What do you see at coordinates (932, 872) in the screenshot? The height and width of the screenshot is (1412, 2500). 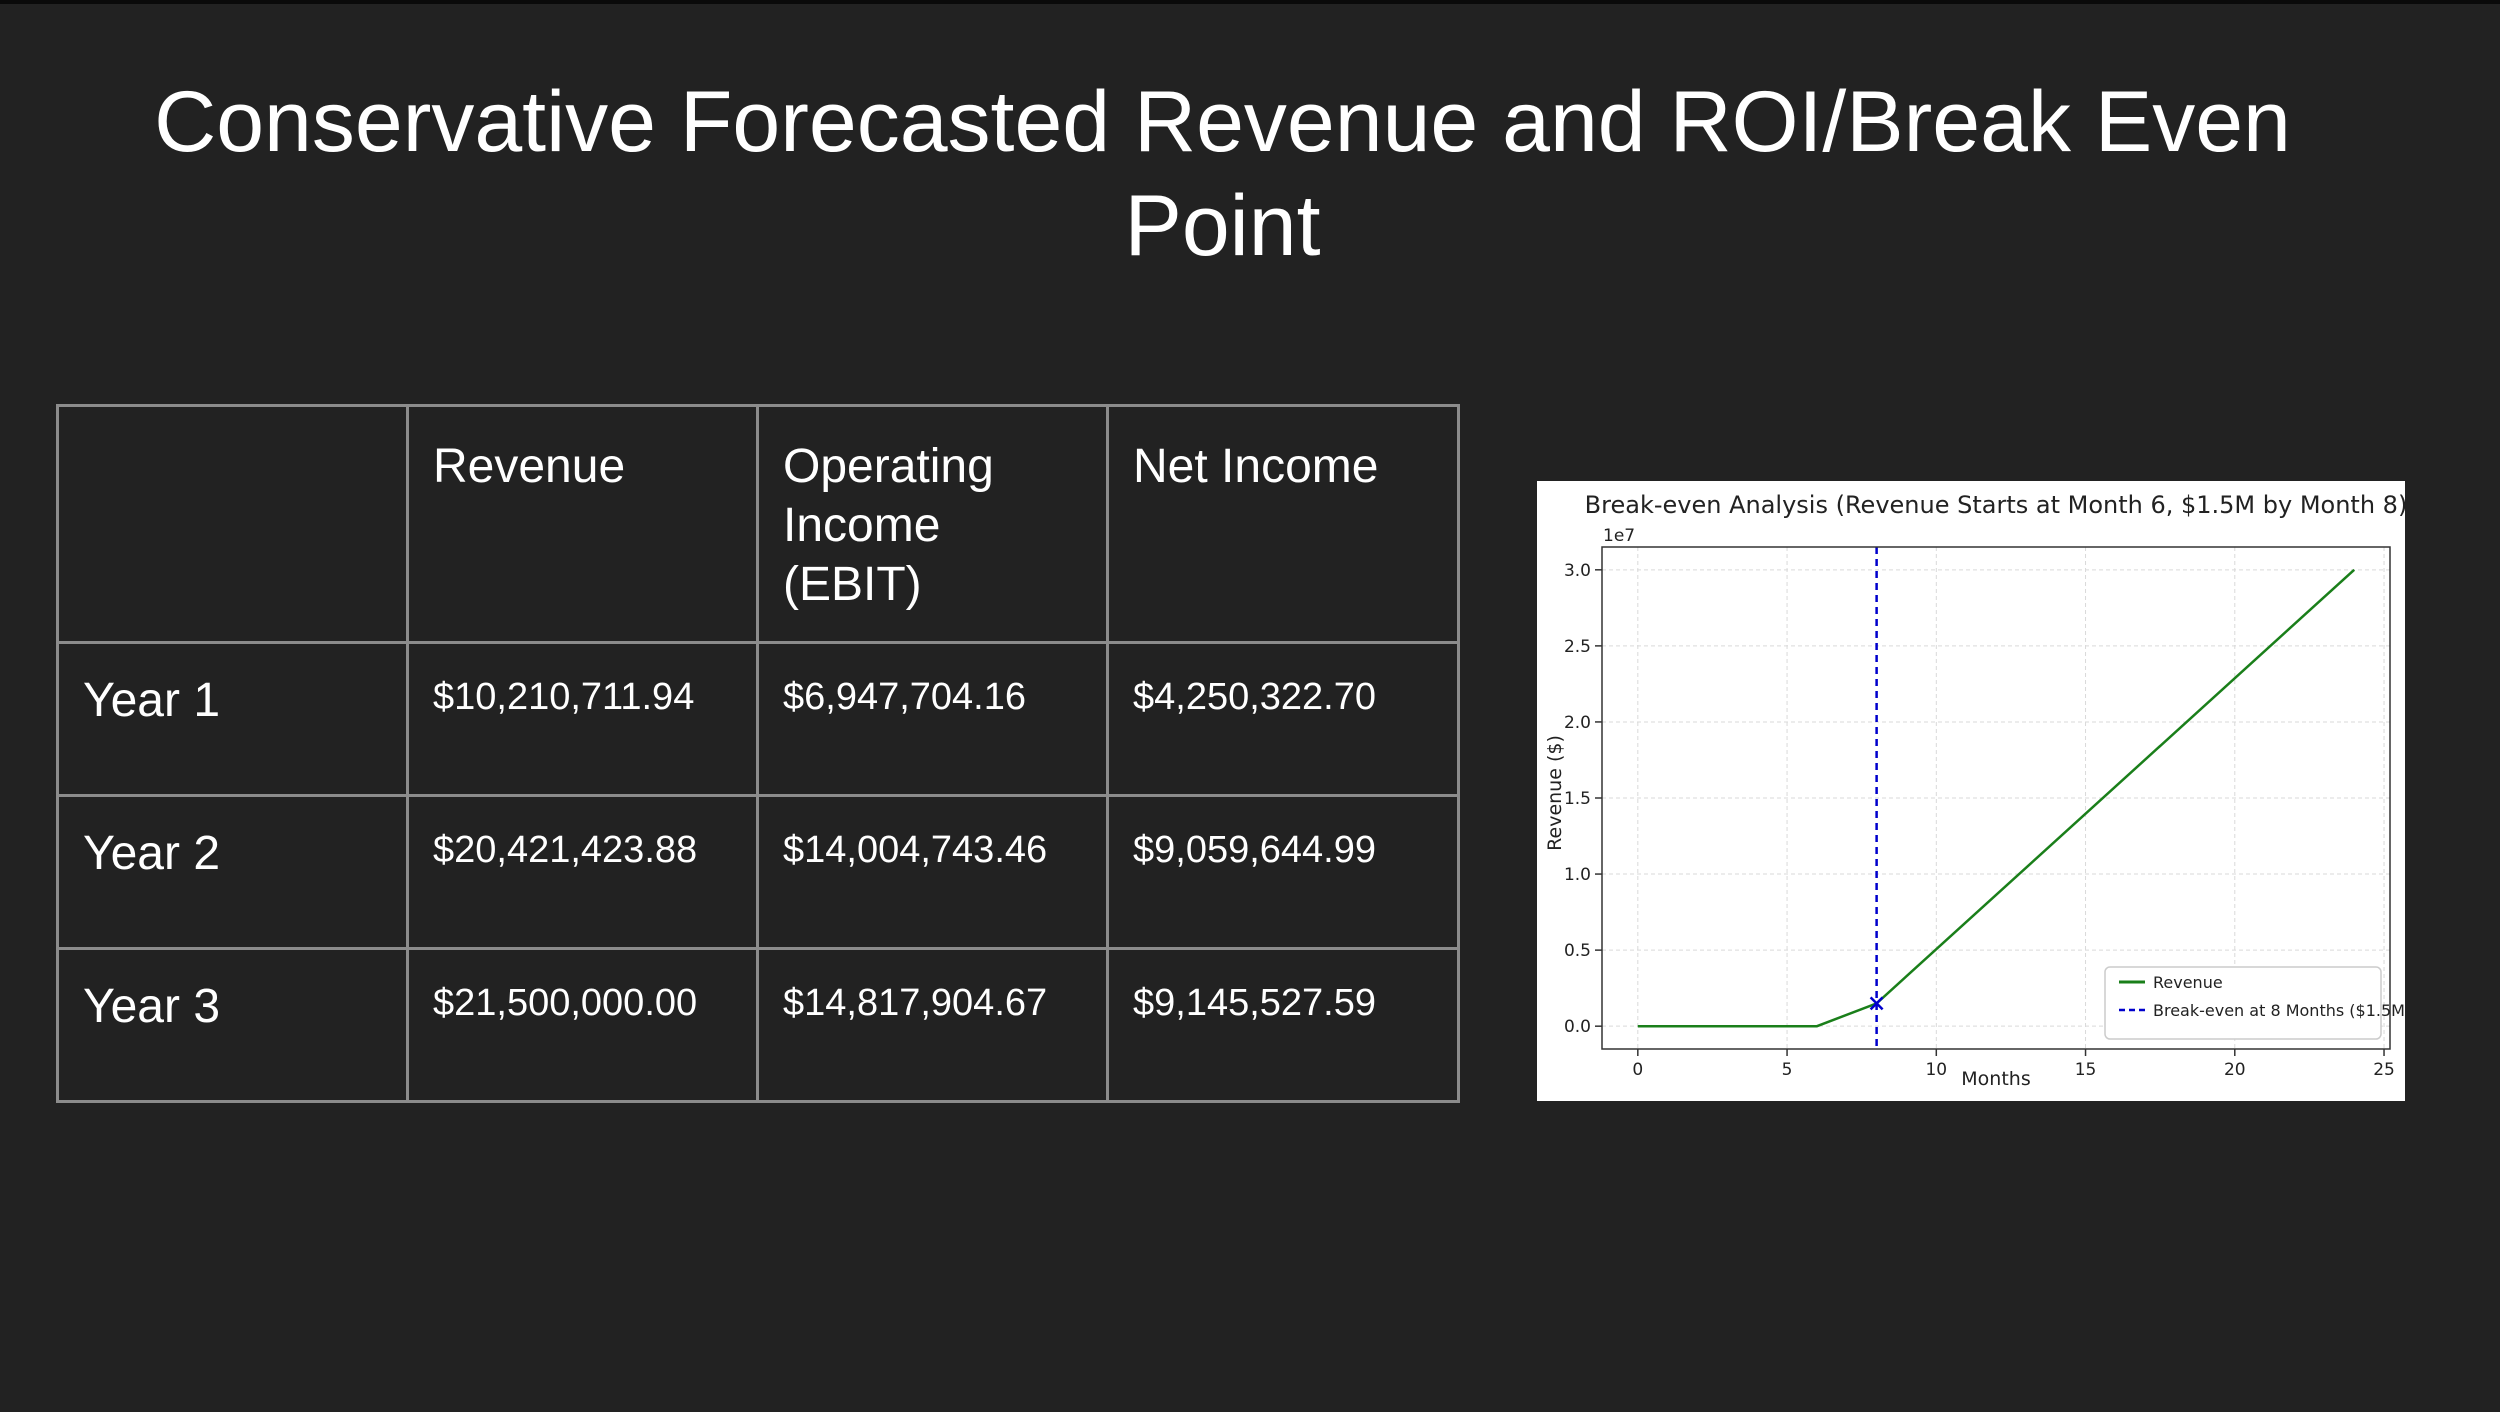 I see `operating-income-cell: $14,004,743.46` at bounding box center [932, 872].